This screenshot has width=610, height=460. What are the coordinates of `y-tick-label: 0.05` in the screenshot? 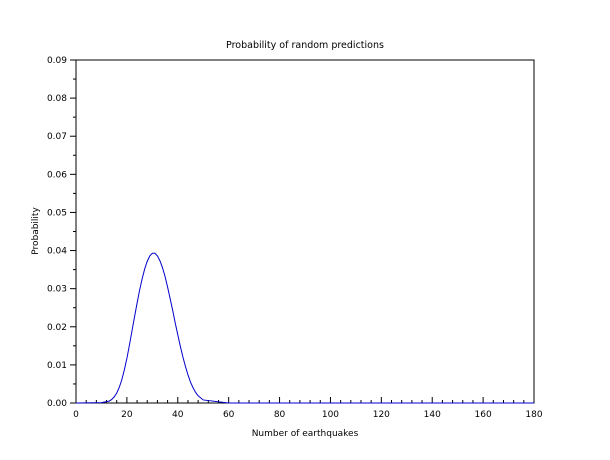 It's located at (57, 213).